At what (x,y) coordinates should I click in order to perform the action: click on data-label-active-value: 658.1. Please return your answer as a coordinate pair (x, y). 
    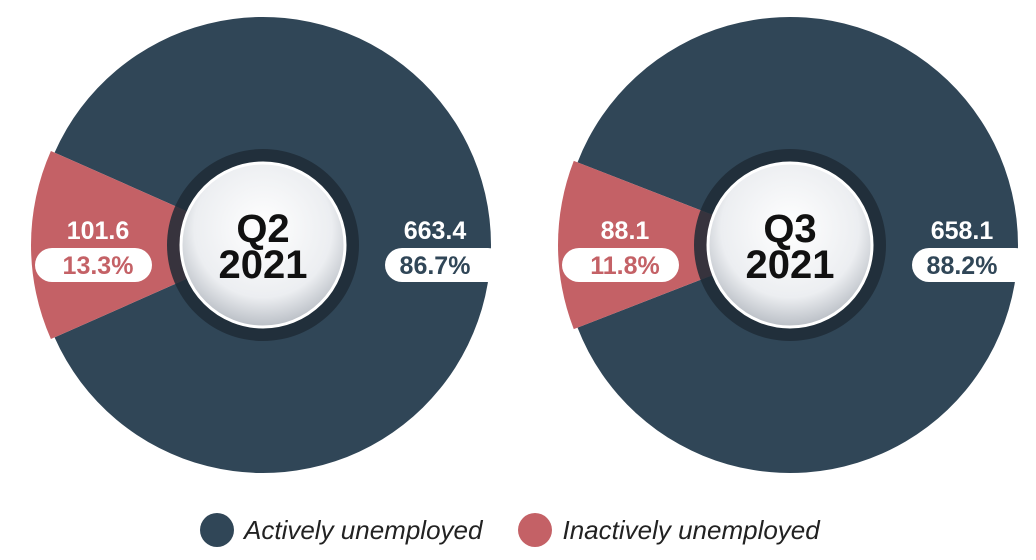
    Looking at the image, I should click on (962, 231).